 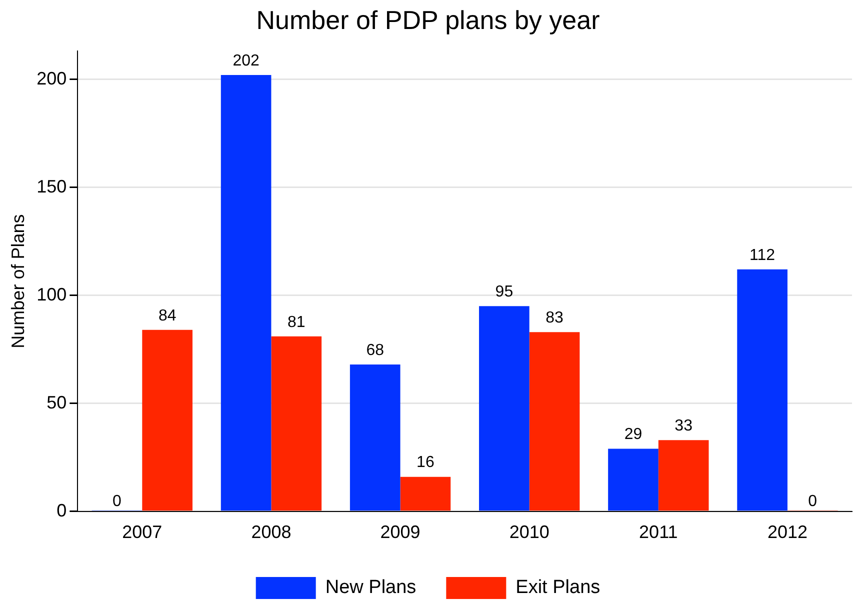 I want to click on data-label: 95, so click(x=504, y=292).